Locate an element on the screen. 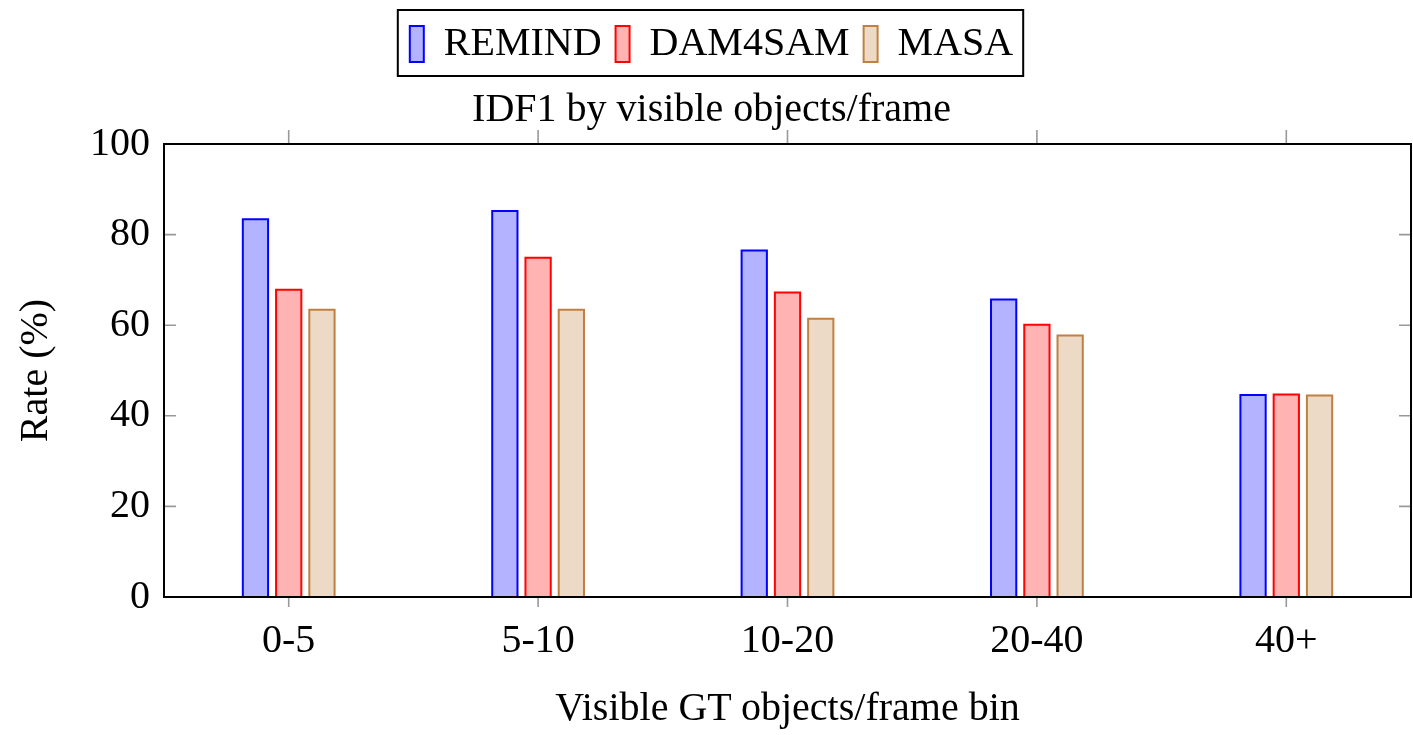  y-axis-title: Rate (%) is located at coordinates (33, 370).